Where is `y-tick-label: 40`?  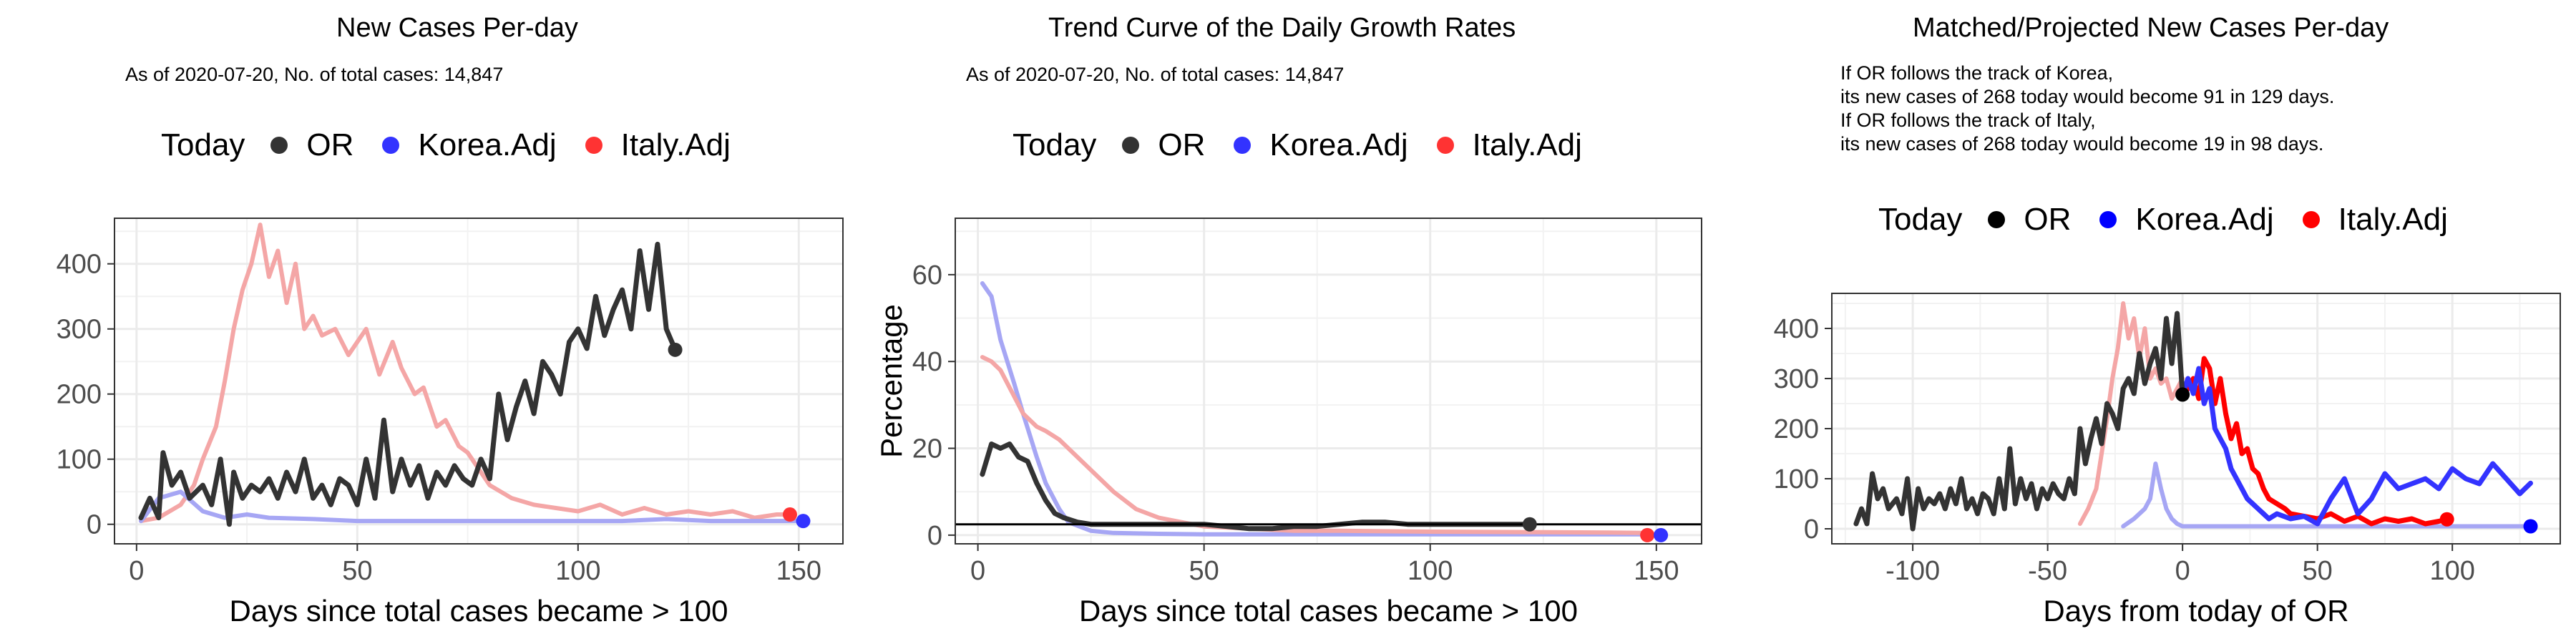
y-tick-label: 40 is located at coordinates (927, 362).